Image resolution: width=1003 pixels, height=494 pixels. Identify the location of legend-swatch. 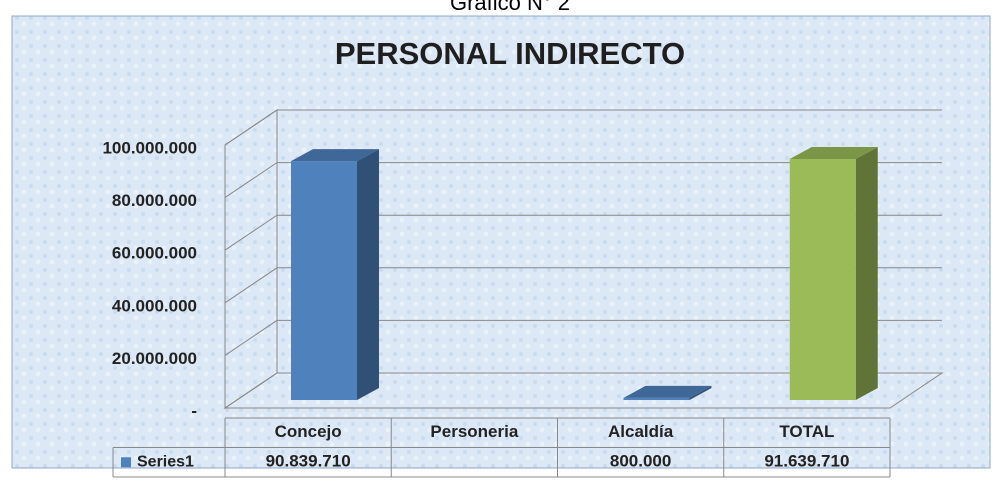
(126, 462).